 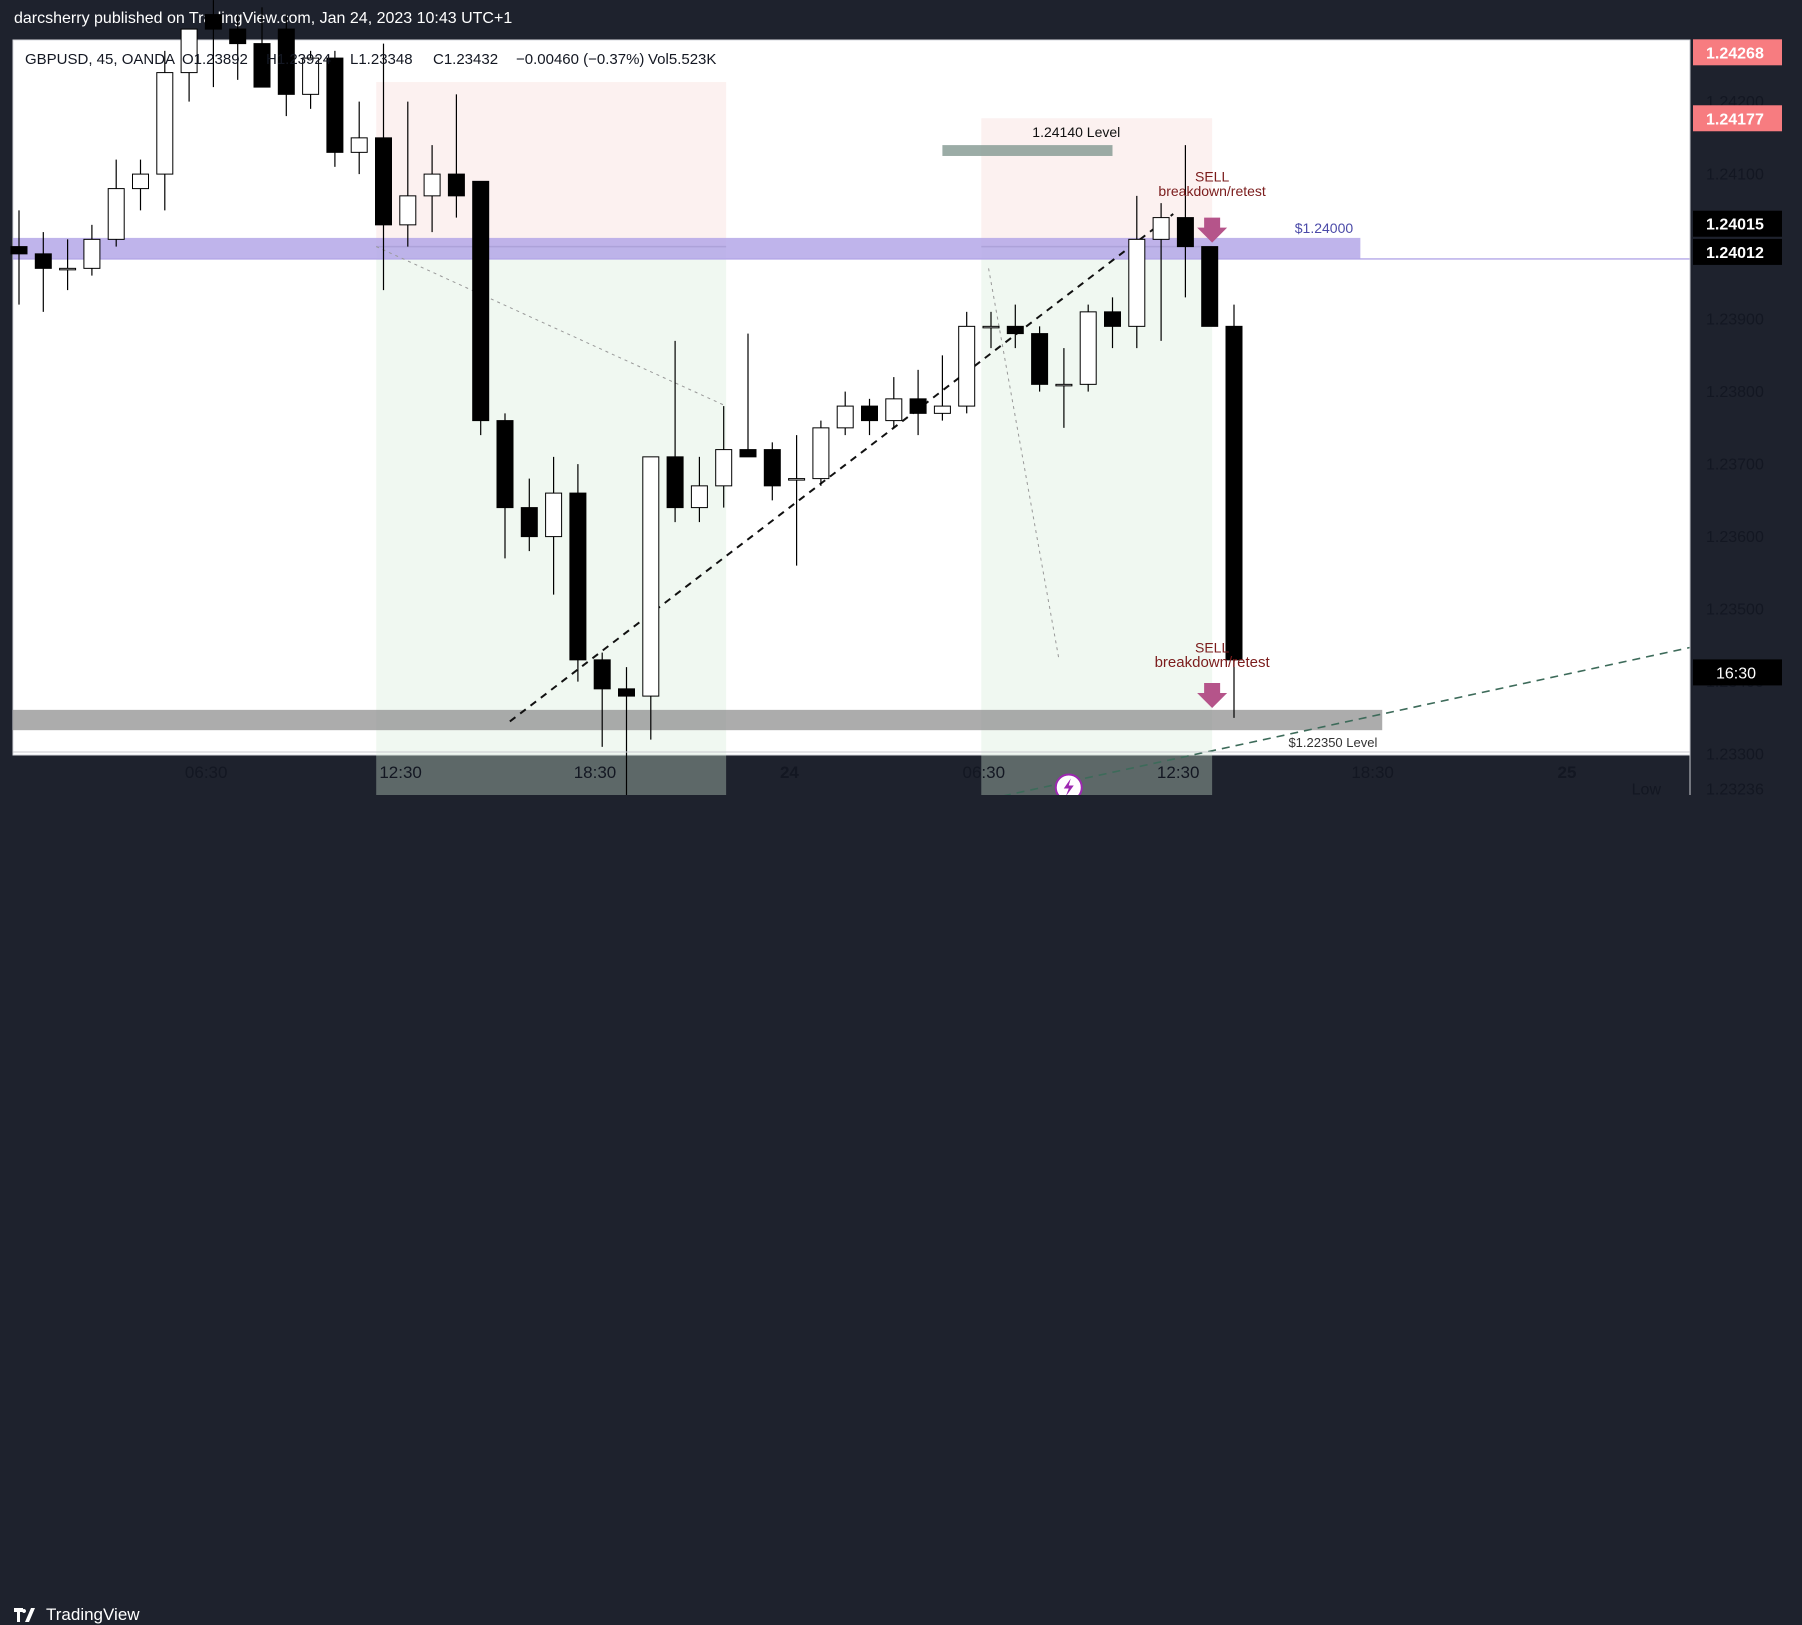 What do you see at coordinates (1068, 784) in the screenshot?
I see `lightning-icon` at bounding box center [1068, 784].